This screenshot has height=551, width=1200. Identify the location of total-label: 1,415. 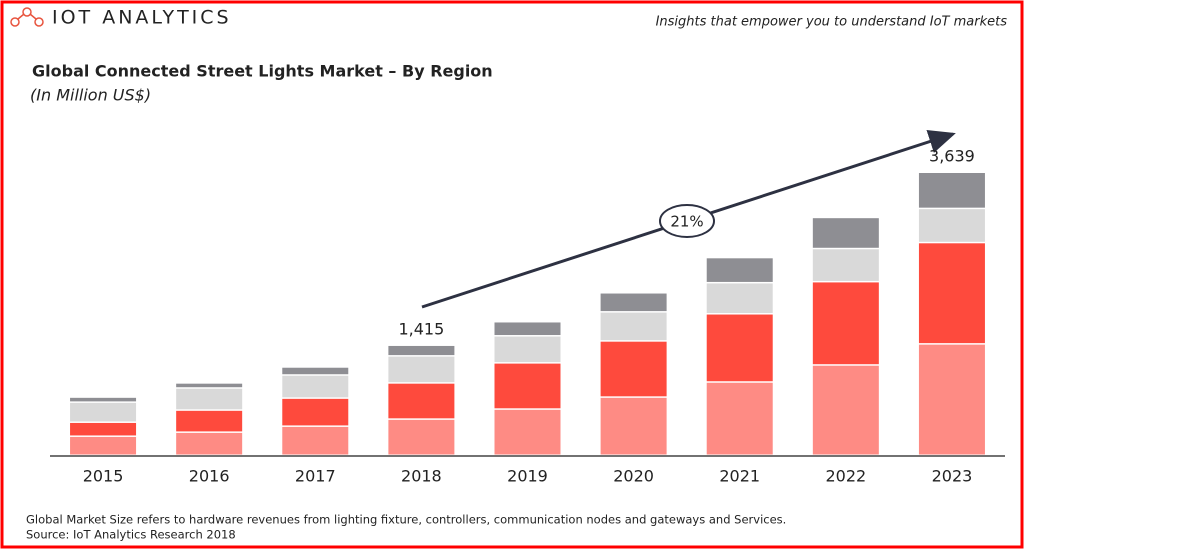
(421, 328).